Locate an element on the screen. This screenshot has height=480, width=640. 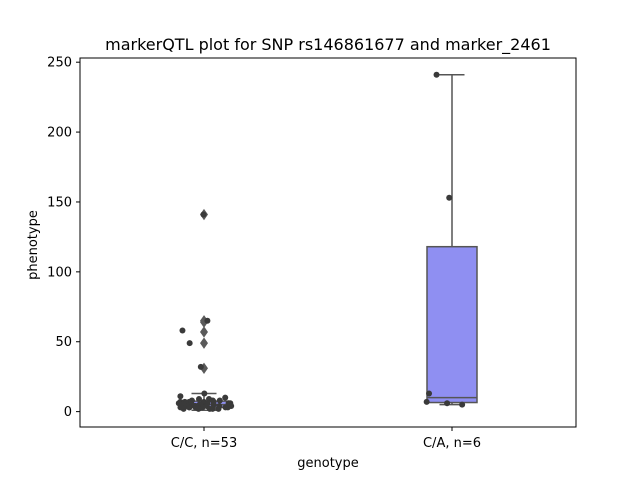
x-axis-label: genotype is located at coordinates (327, 463).